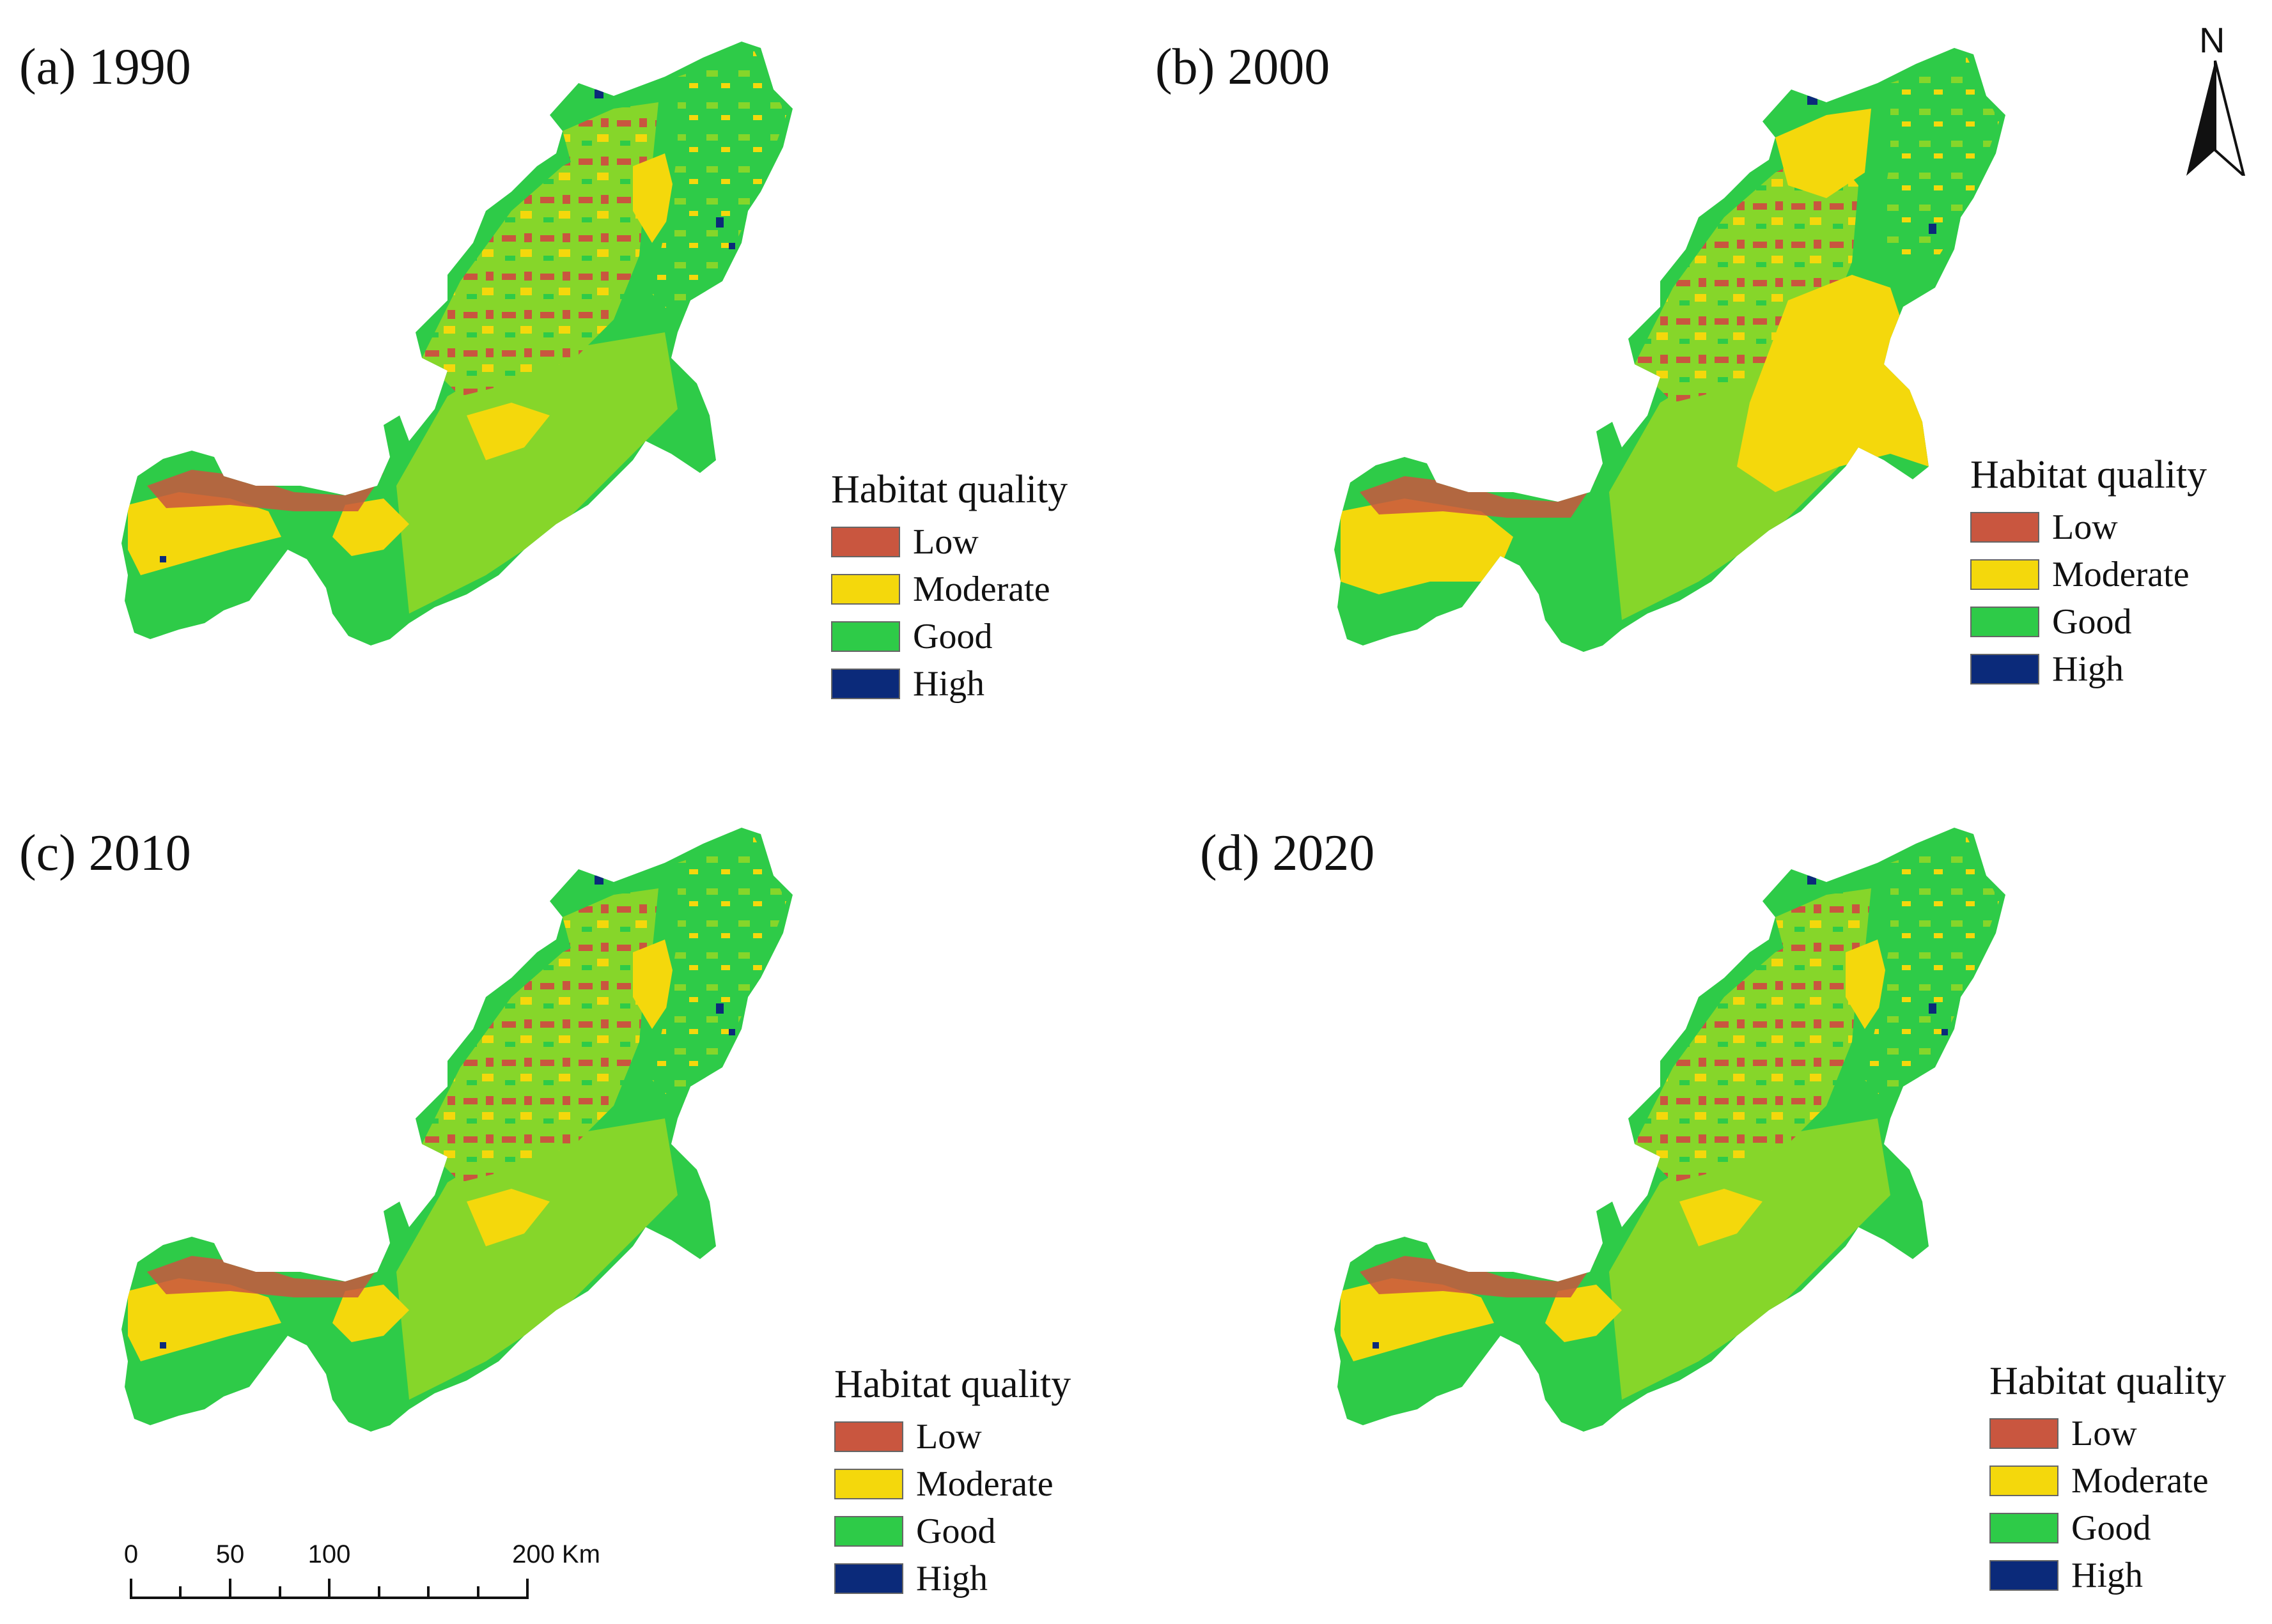  What do you see at coordinates (1287, 853) in the screenshot?
I see `panel-title: (d) 2020` at bounding box center [1287, 853].